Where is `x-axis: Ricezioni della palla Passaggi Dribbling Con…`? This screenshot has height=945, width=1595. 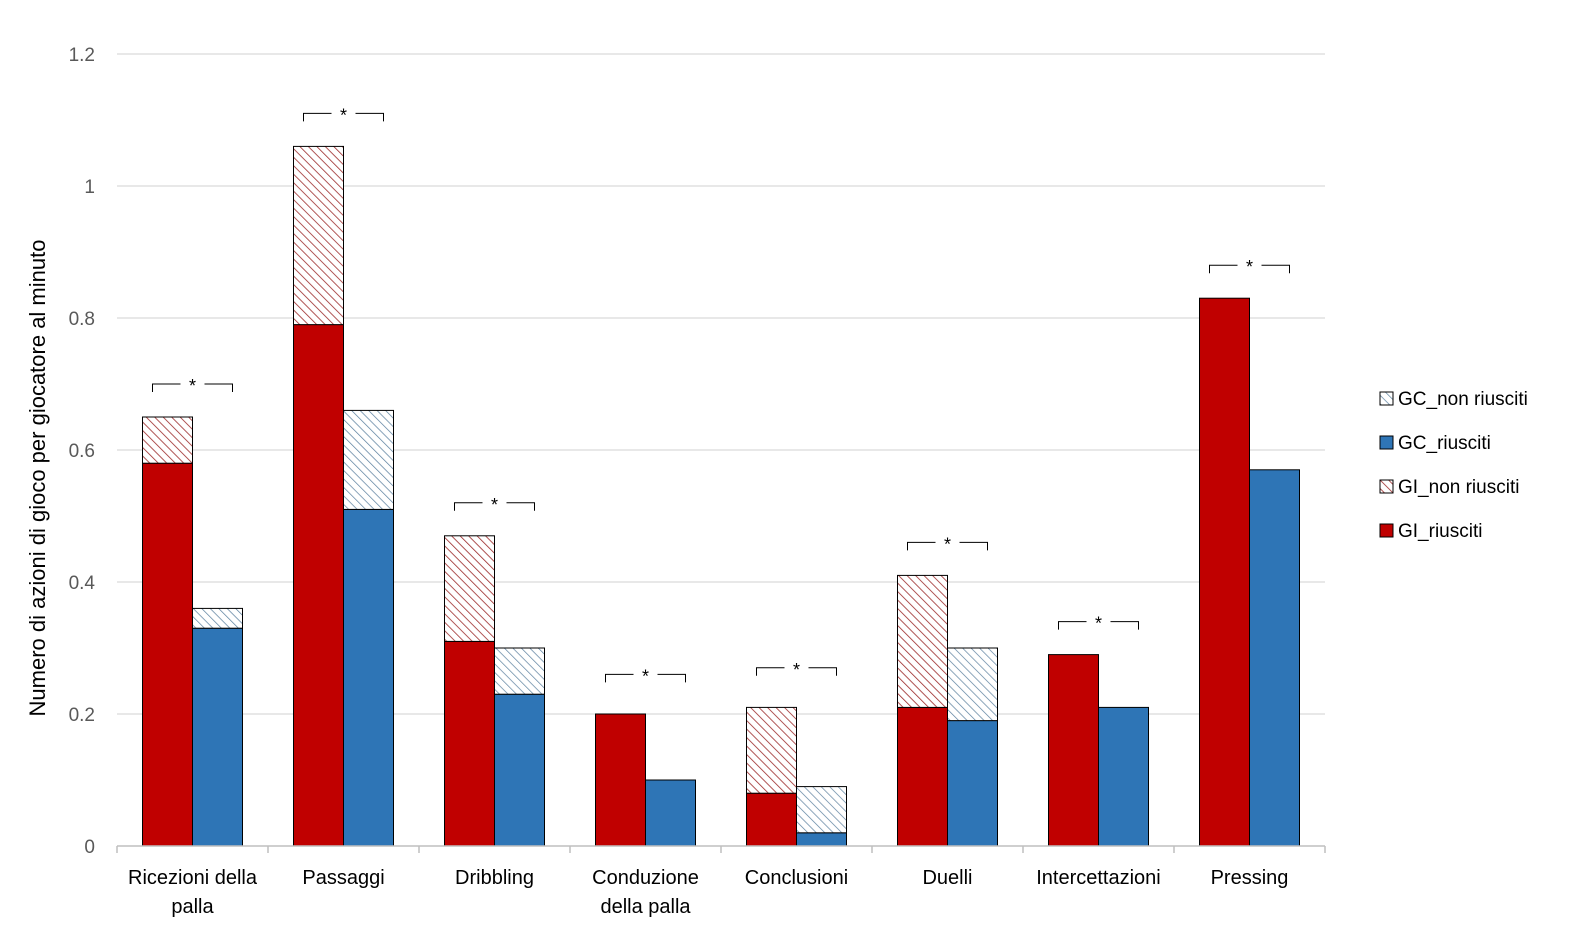
x-axis: Ricezioni della palla Passaggi Dribbling Con… is located at coordinates (721, 881).